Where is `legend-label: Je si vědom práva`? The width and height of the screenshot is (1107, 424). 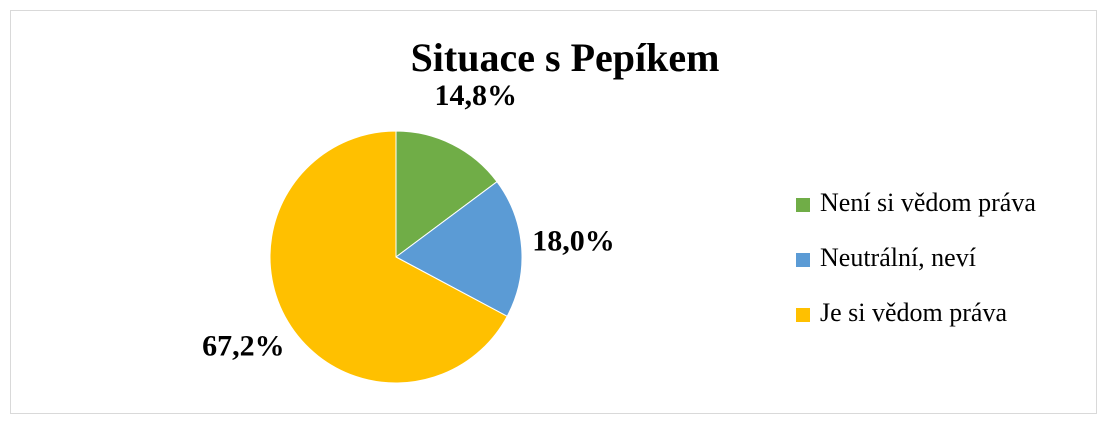 legend-label: Je si vědom práva is located at coordinates (913, 312).